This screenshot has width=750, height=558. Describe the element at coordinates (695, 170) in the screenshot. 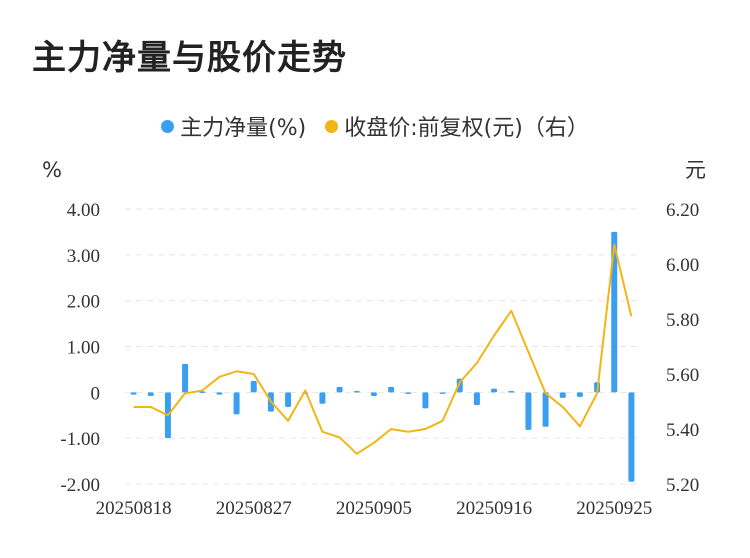

I see `right-axis-unit: 元` at that location.